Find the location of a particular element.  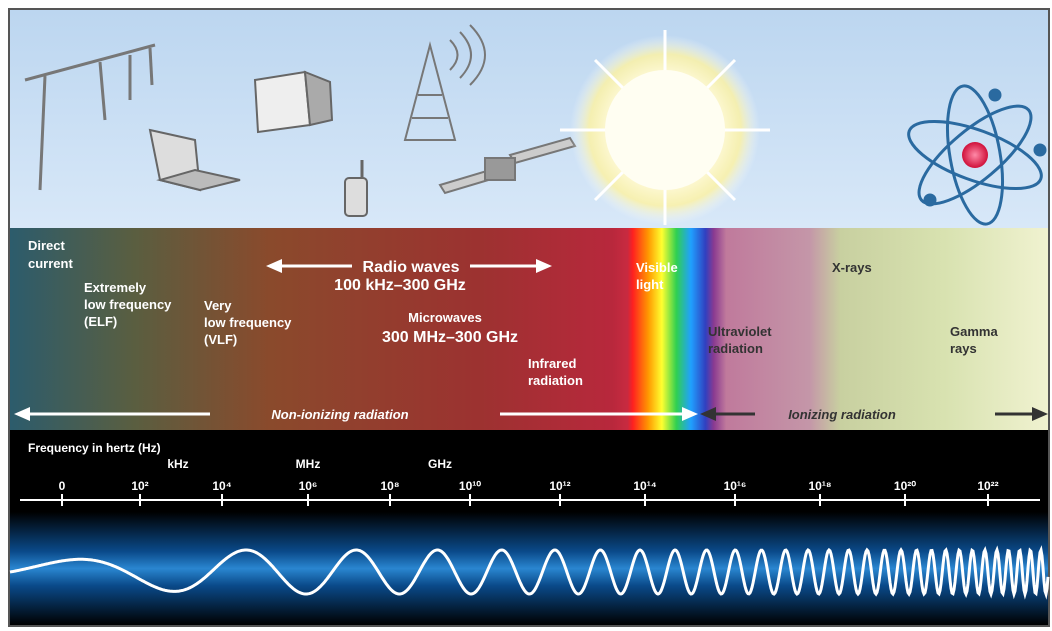

label: Infrared is located at coordinates (552, 363).